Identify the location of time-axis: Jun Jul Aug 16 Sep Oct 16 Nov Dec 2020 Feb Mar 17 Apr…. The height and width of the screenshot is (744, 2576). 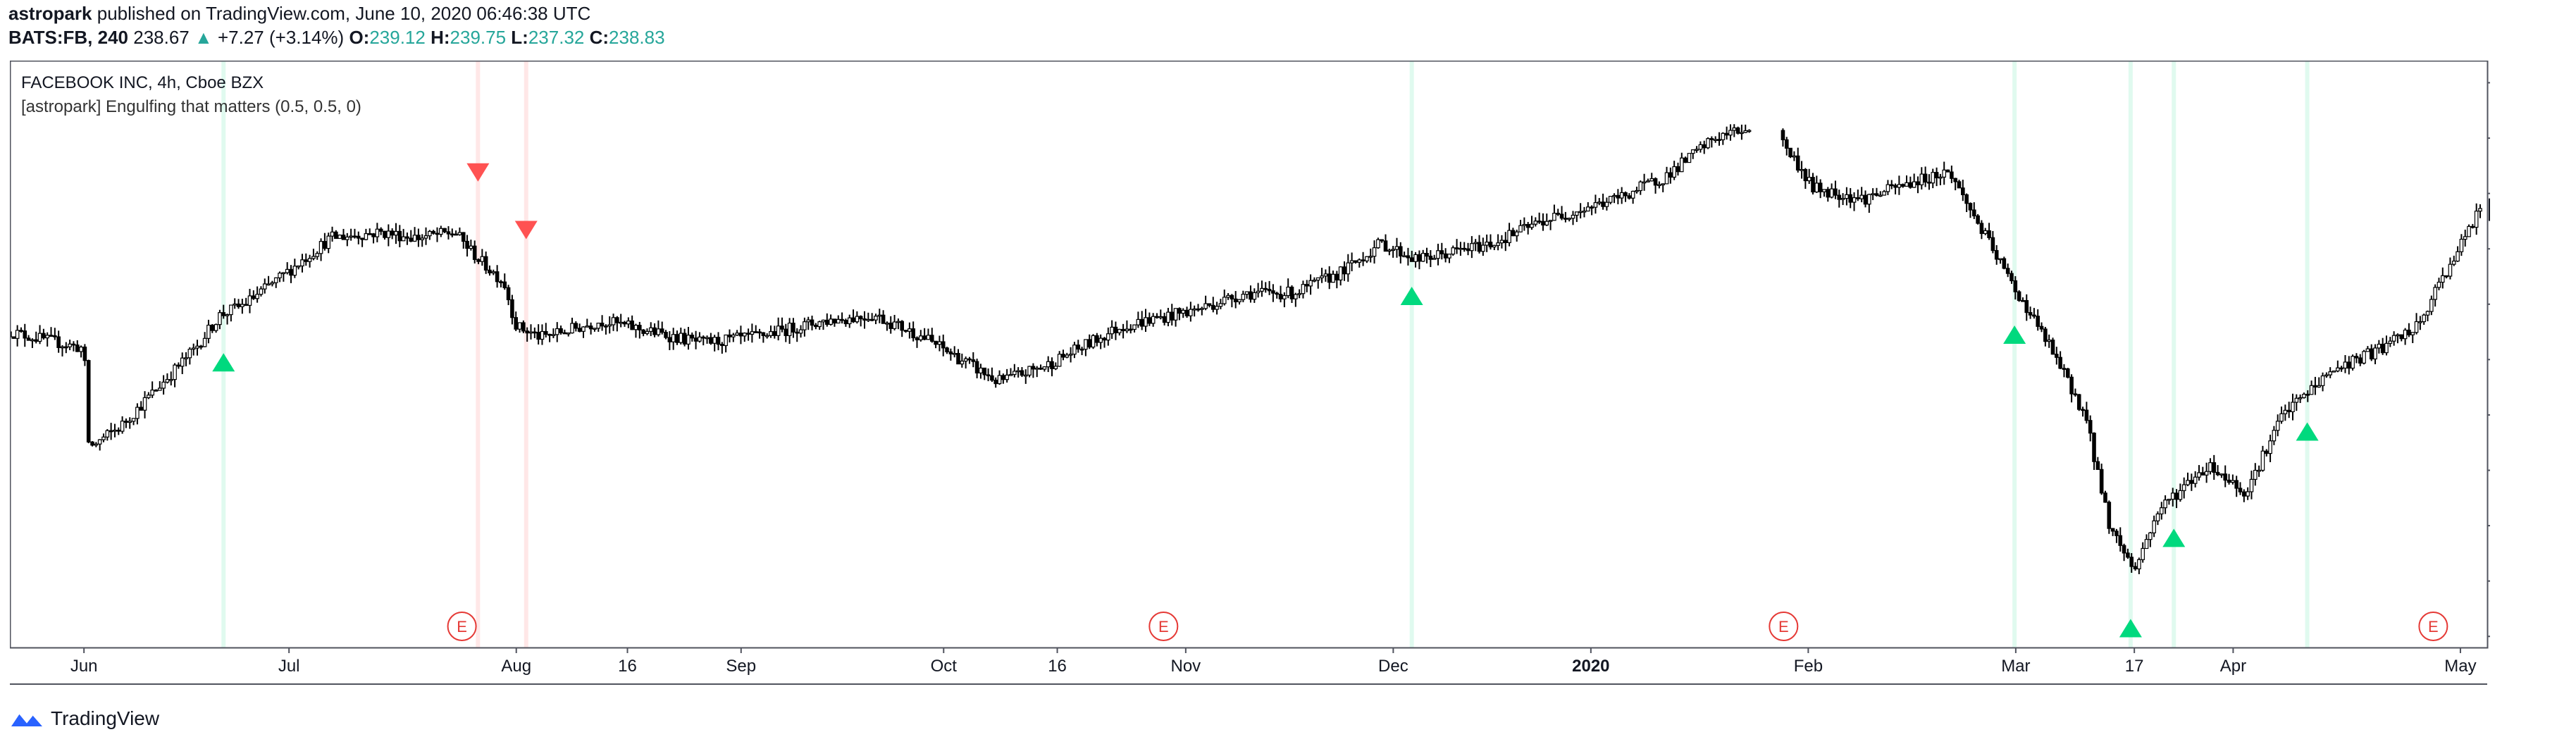
(1248, 666).